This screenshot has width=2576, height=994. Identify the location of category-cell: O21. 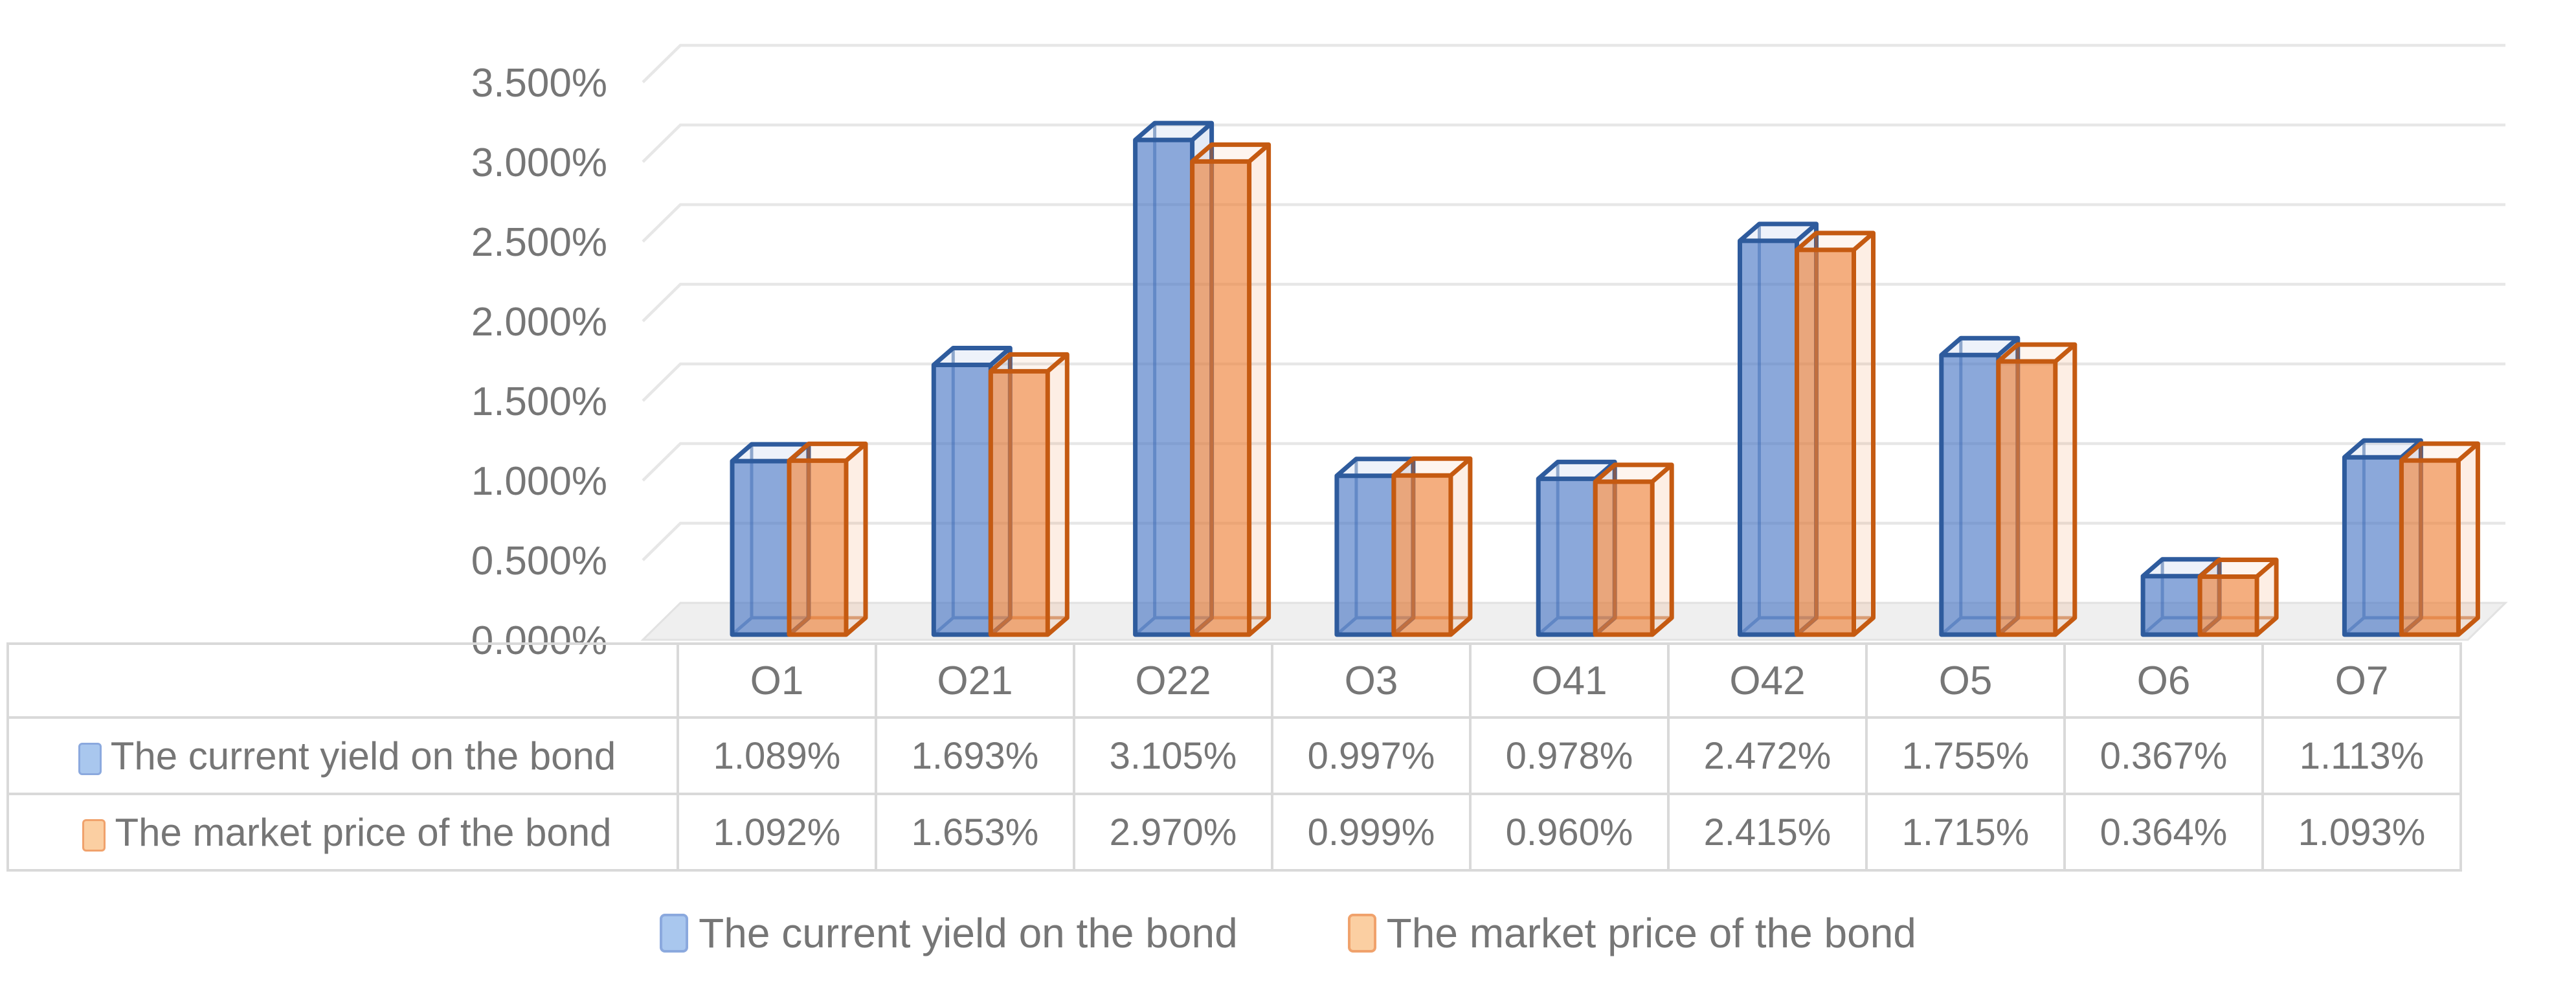
(975, 680).